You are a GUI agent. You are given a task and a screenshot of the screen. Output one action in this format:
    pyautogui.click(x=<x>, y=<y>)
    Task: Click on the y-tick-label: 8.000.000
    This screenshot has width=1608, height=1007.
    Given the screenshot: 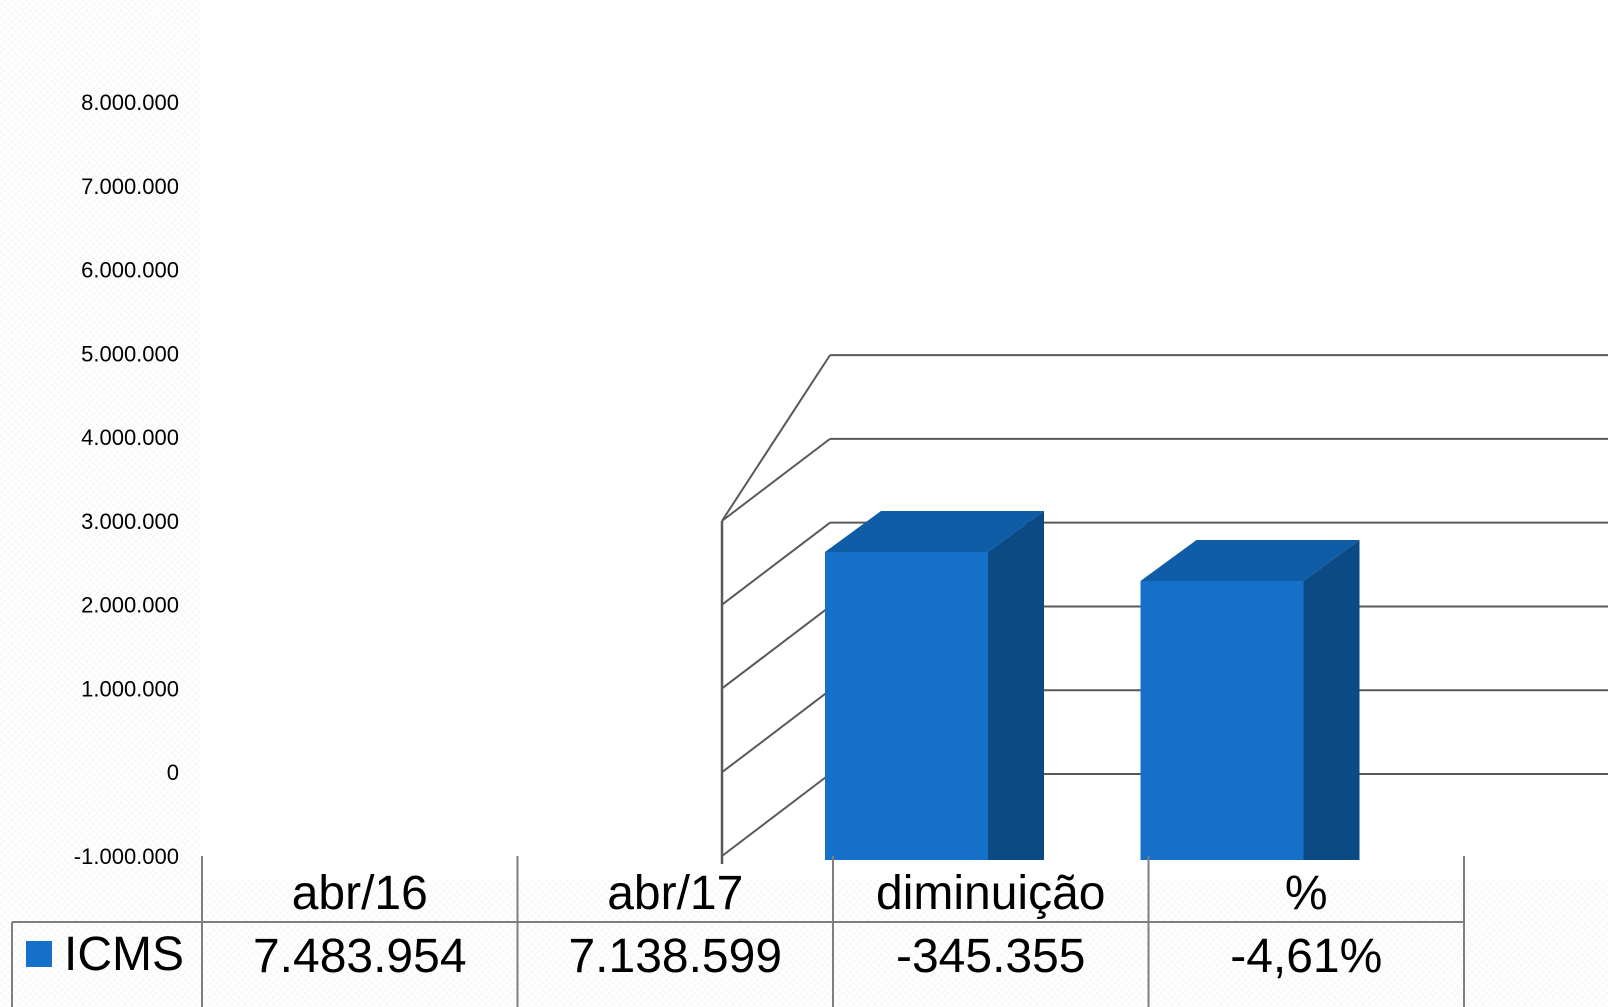 What is the action you would take?
    pyautogui.click(x=130, y=102)
    